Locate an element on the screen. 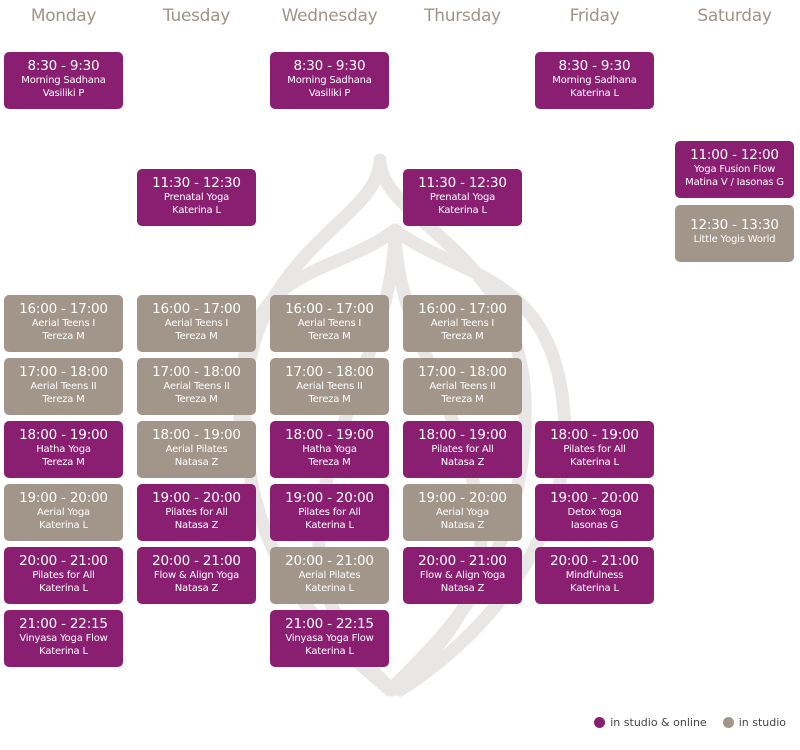 This screenshot has height=750, width=800. class-name: Aerial Pilates is located at coordinates (196, 449).